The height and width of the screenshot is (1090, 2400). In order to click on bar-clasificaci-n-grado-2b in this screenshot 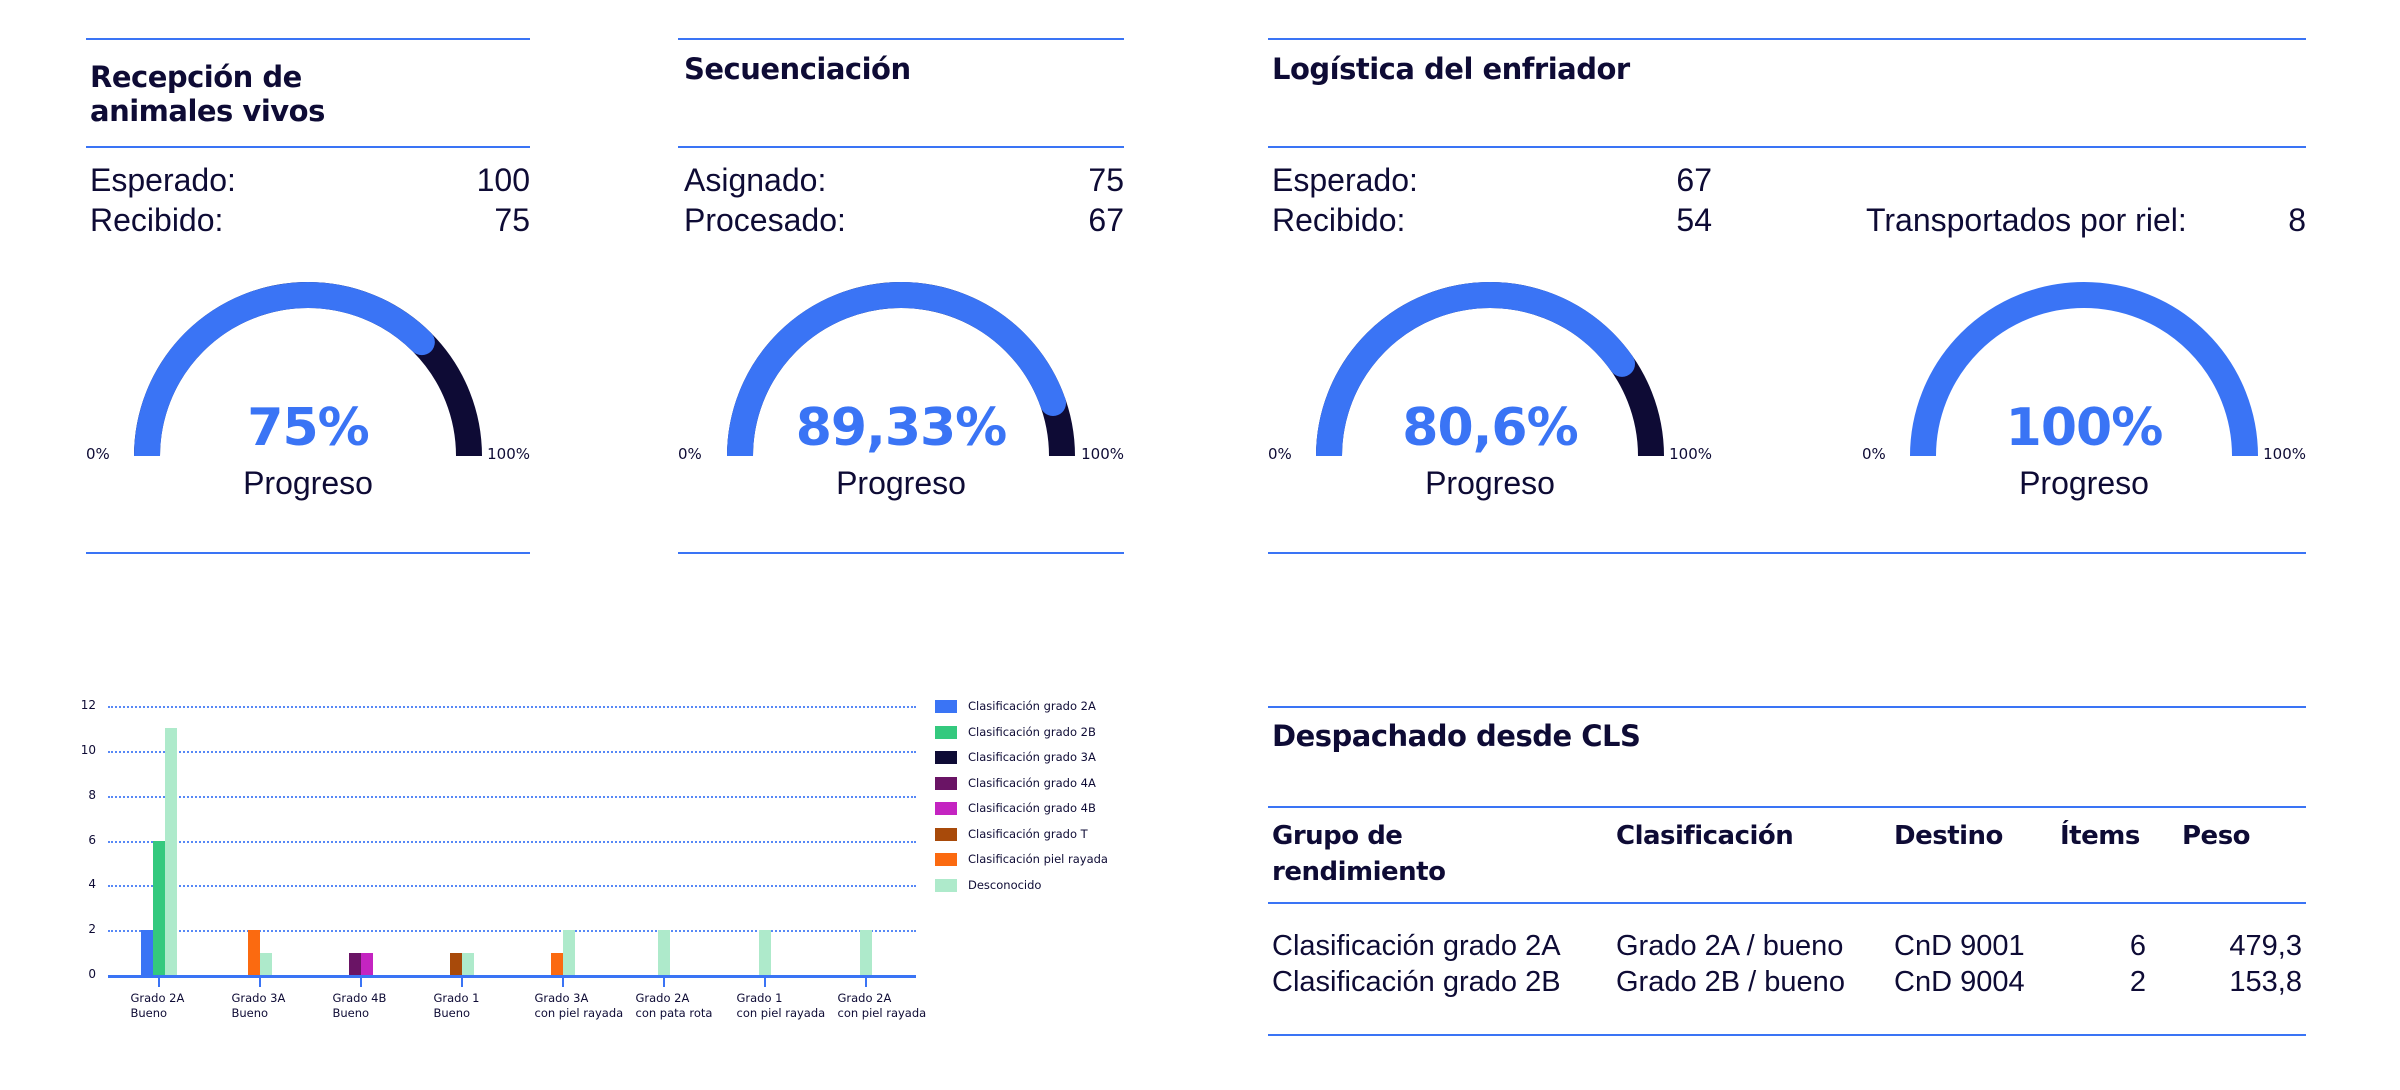, I will do `click(158, 907)`.